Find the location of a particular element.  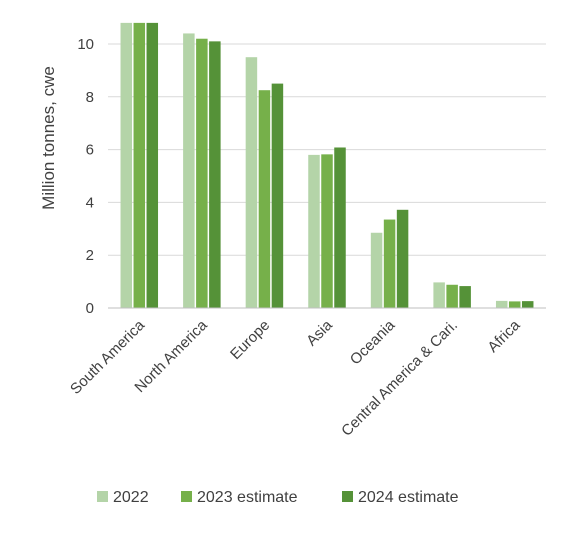

y-tick-label: 6 is located at coordinates (90, 150).